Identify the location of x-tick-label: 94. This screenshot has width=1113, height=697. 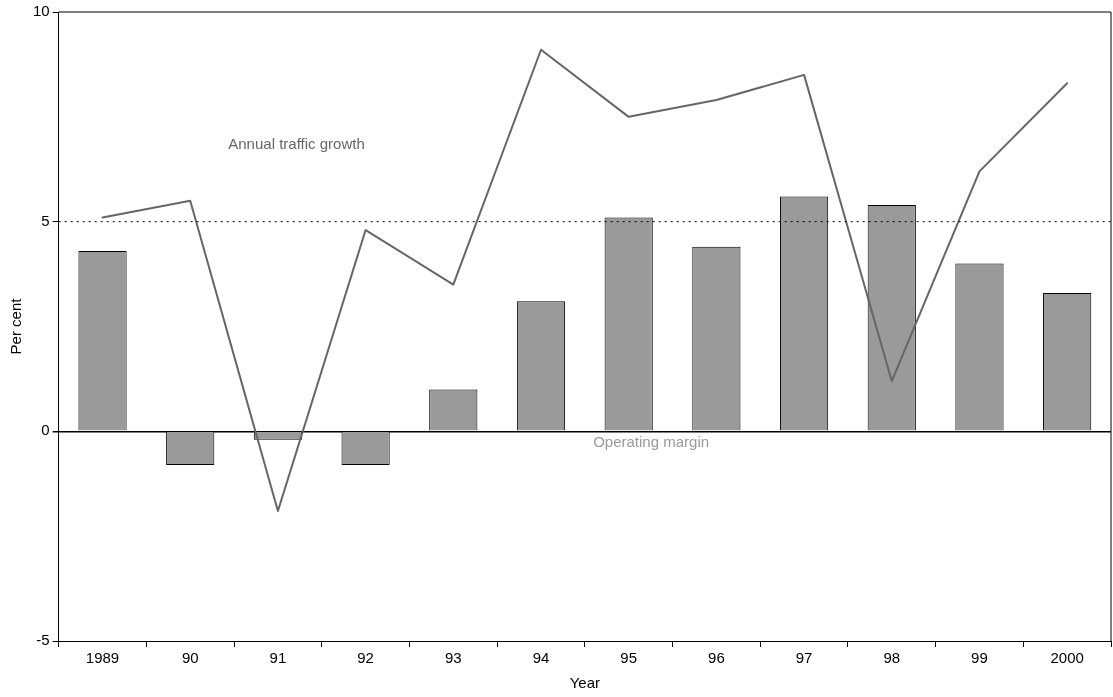
(541, 658).